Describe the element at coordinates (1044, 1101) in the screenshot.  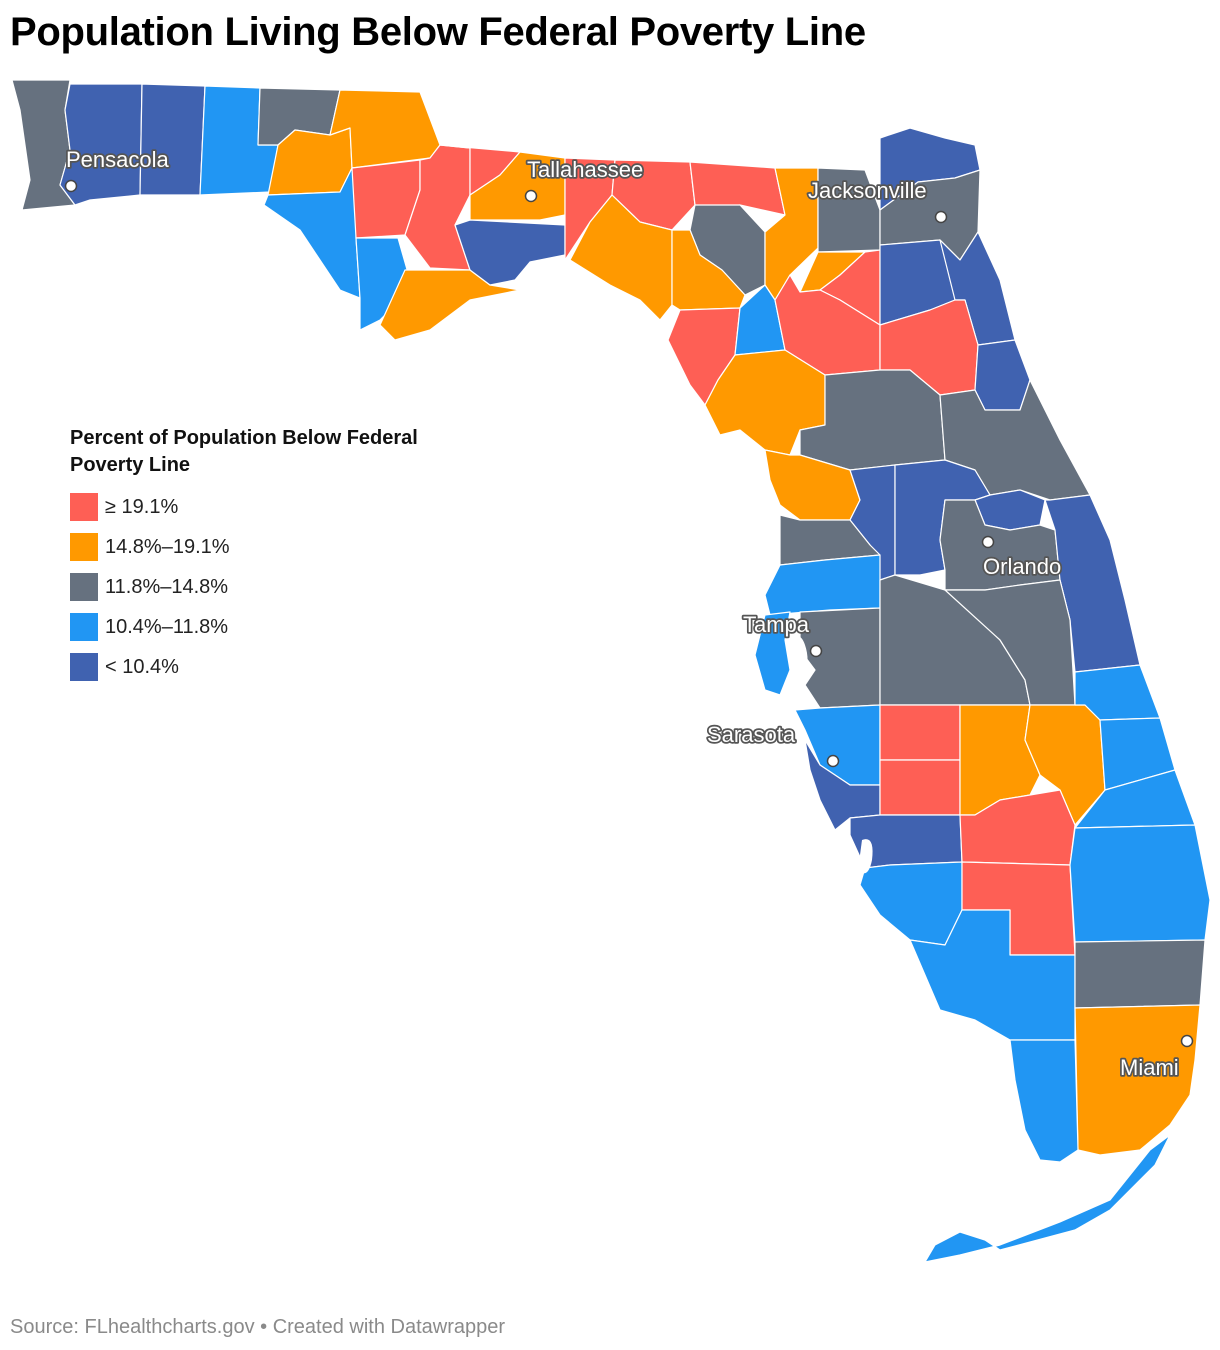
I see `county-monroe` at that location.